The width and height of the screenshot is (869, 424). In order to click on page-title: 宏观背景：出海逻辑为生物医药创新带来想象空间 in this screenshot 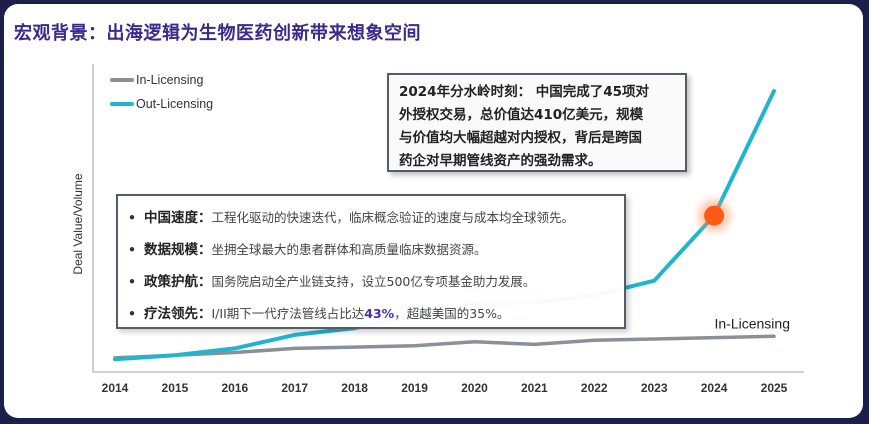, I will do `click(217, 33)`.